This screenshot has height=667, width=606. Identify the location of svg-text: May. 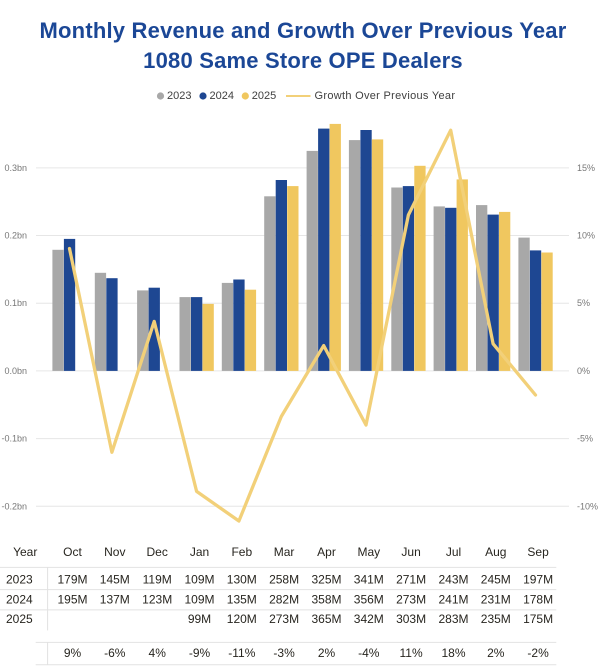
(368, 552).